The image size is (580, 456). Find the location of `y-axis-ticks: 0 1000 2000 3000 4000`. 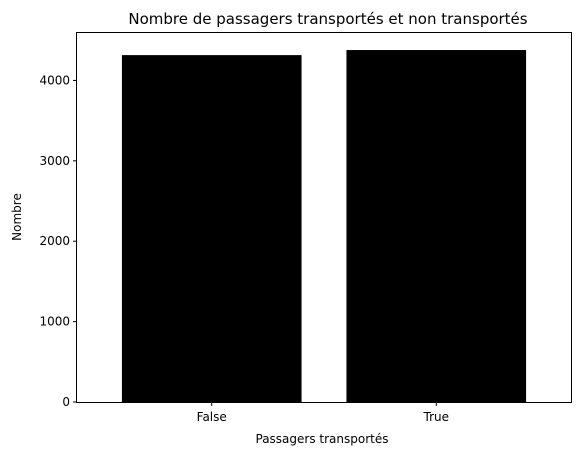

y-axis-ticks: 0 1000 2000 3000 4000 is located at coordinates (58, 241).